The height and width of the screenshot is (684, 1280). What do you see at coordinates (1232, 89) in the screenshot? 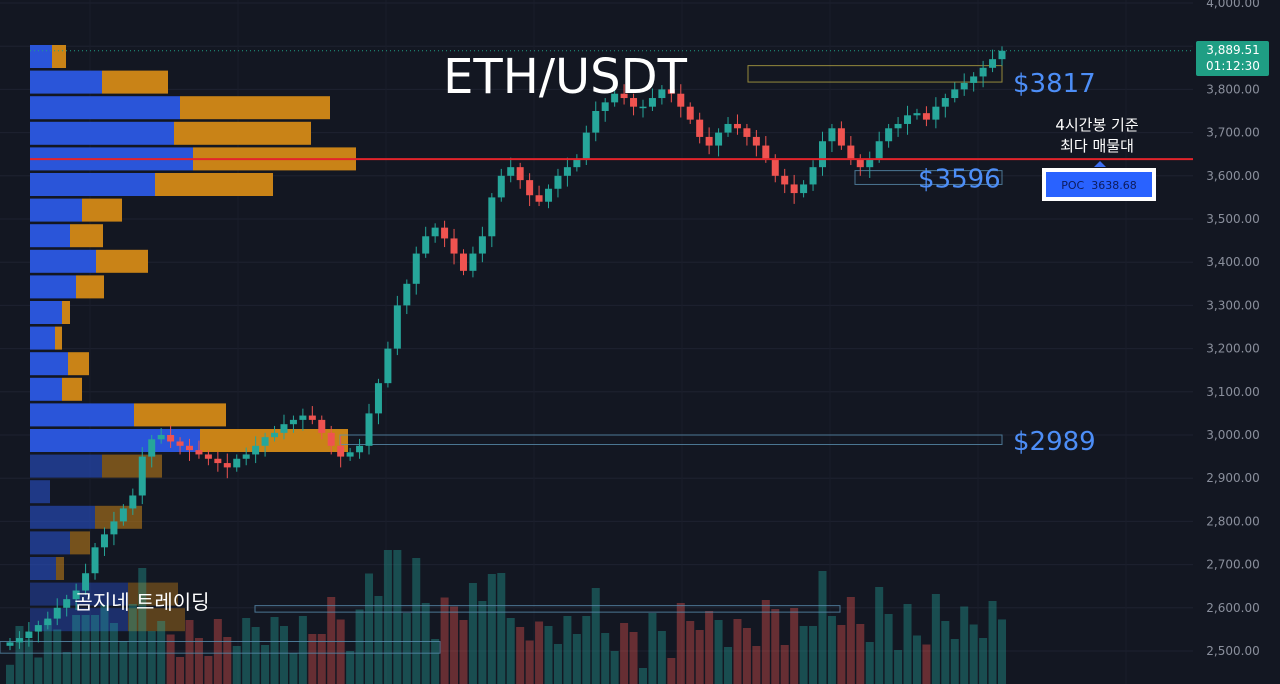
I see `price-tick-label: 3,800.00` at bounding box center [1232, 89].